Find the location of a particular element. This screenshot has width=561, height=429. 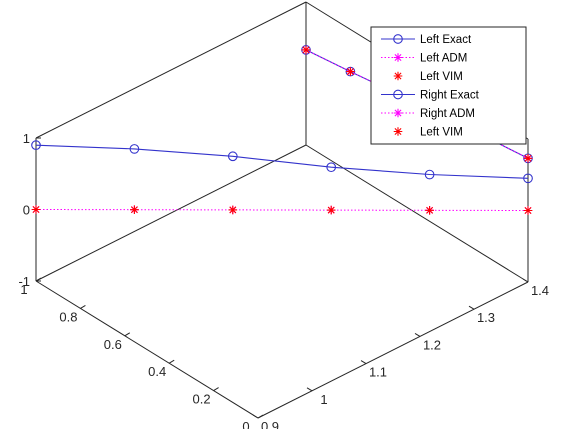

legend-label: Left ADM is located at coordinates (443, 59).